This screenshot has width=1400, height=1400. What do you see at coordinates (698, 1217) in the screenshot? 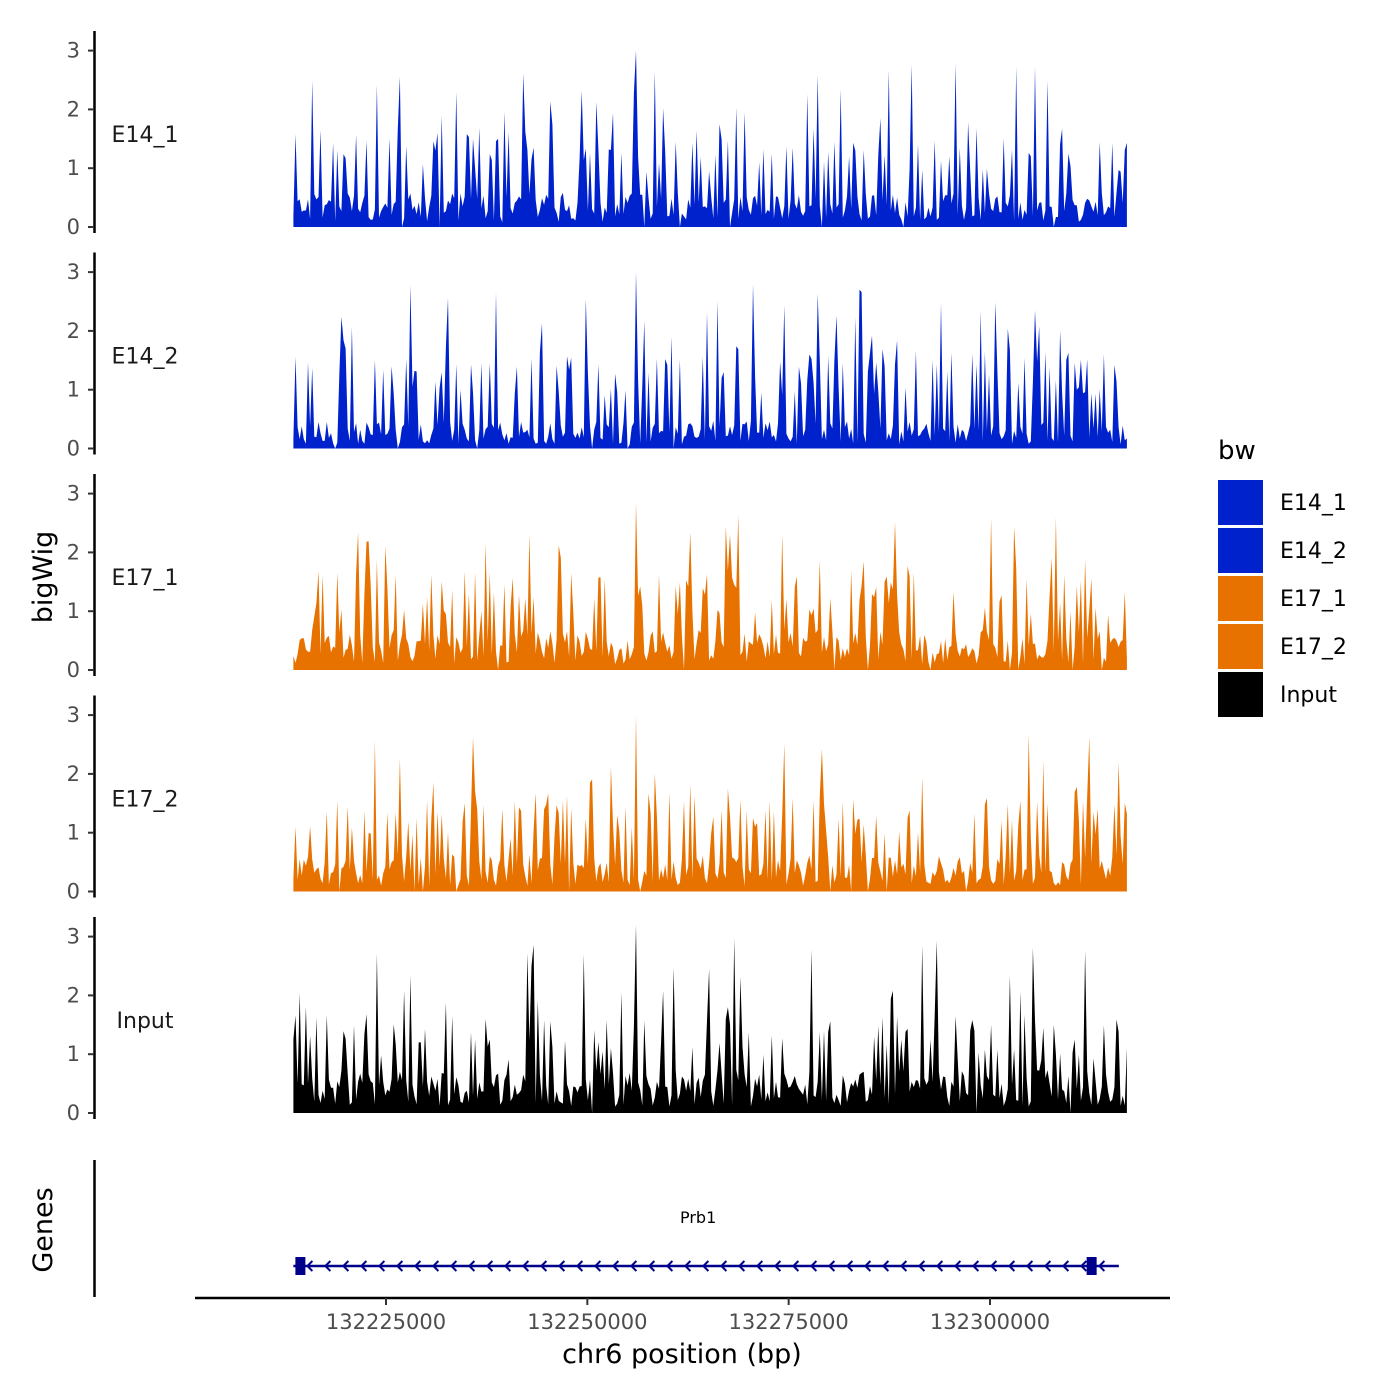
I see `gene-name-label: Prb1` at bounding box center [698, 1217].